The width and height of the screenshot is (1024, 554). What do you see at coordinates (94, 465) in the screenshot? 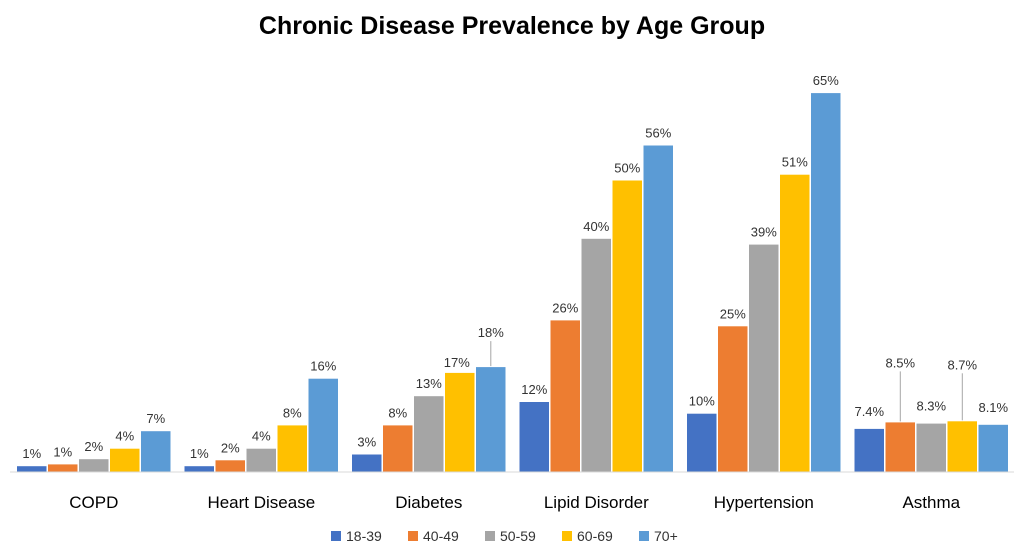
I see `bar-50-59-copd` at bounding box center [94, 465].